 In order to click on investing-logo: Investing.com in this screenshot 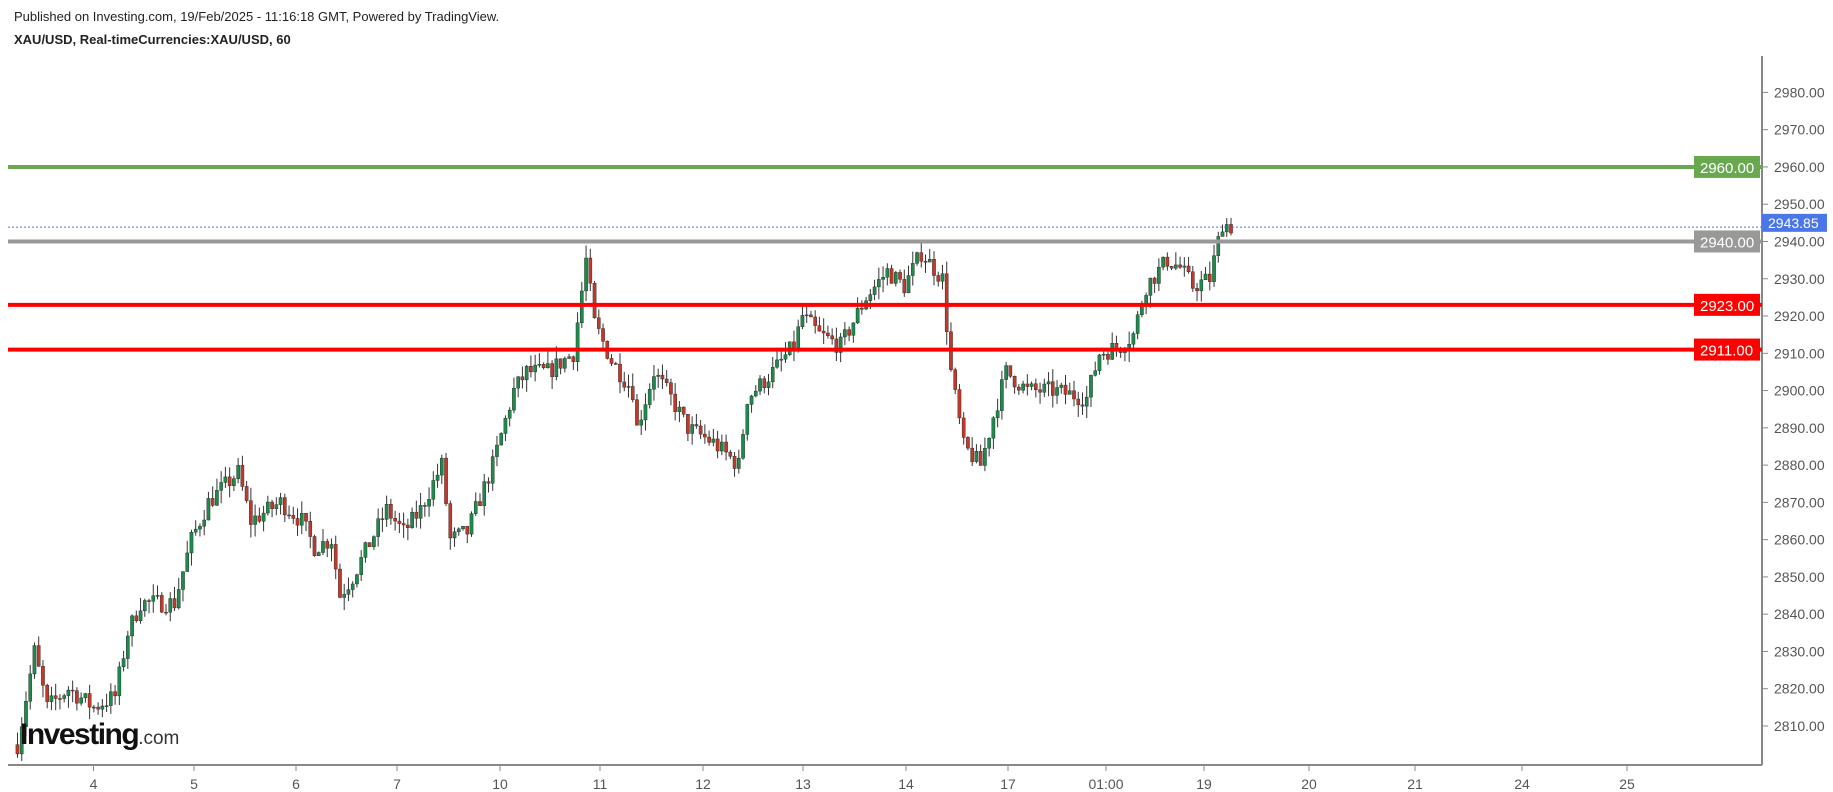, I will do `click(99, 735)`.